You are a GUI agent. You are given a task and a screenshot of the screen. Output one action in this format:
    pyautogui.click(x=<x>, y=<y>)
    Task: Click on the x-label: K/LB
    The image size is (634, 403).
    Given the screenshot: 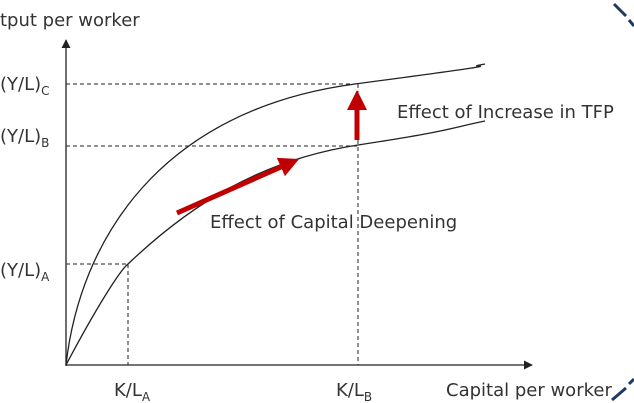 What is the action you would take?
    pyautogui.click(x=354, y=391)
    